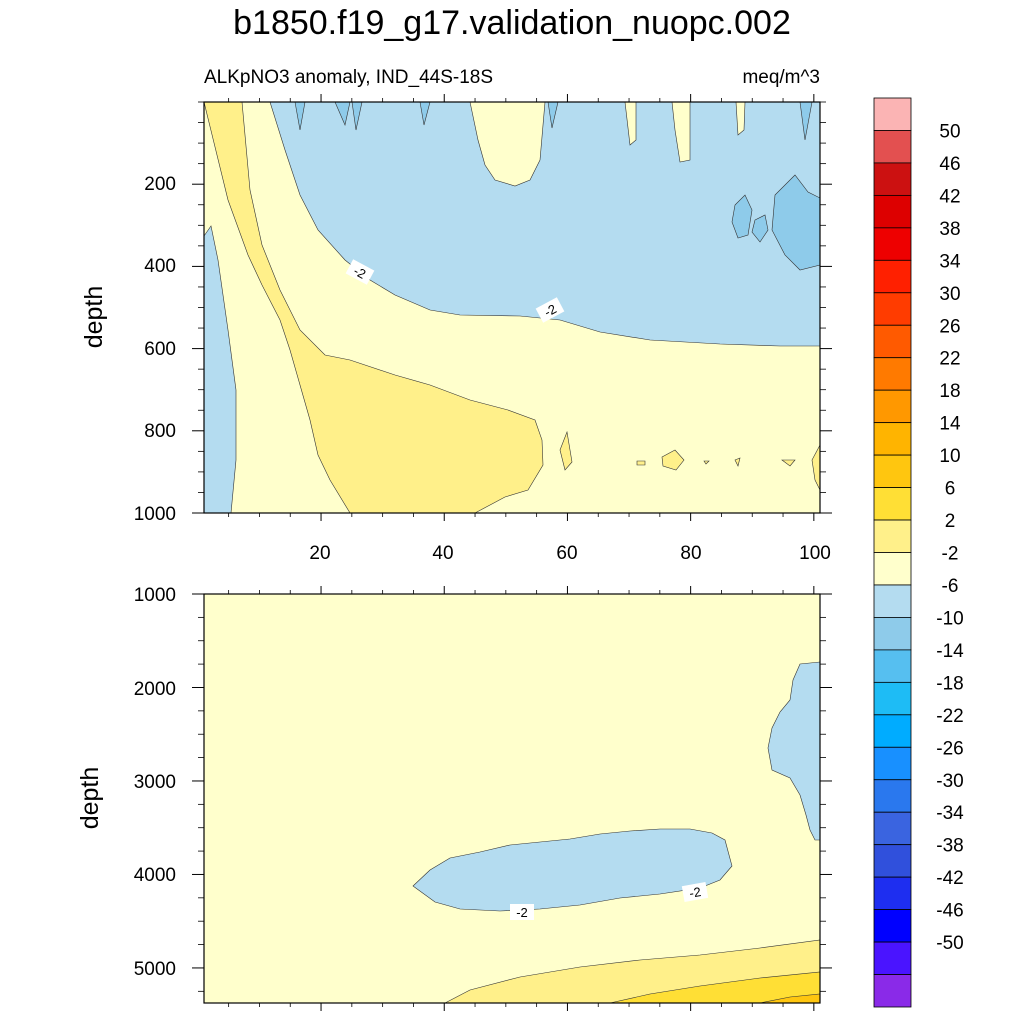 This screenshot has width=1024, height=1024. I want to click on upper-x-tick-100: 100, so click(815, 553).